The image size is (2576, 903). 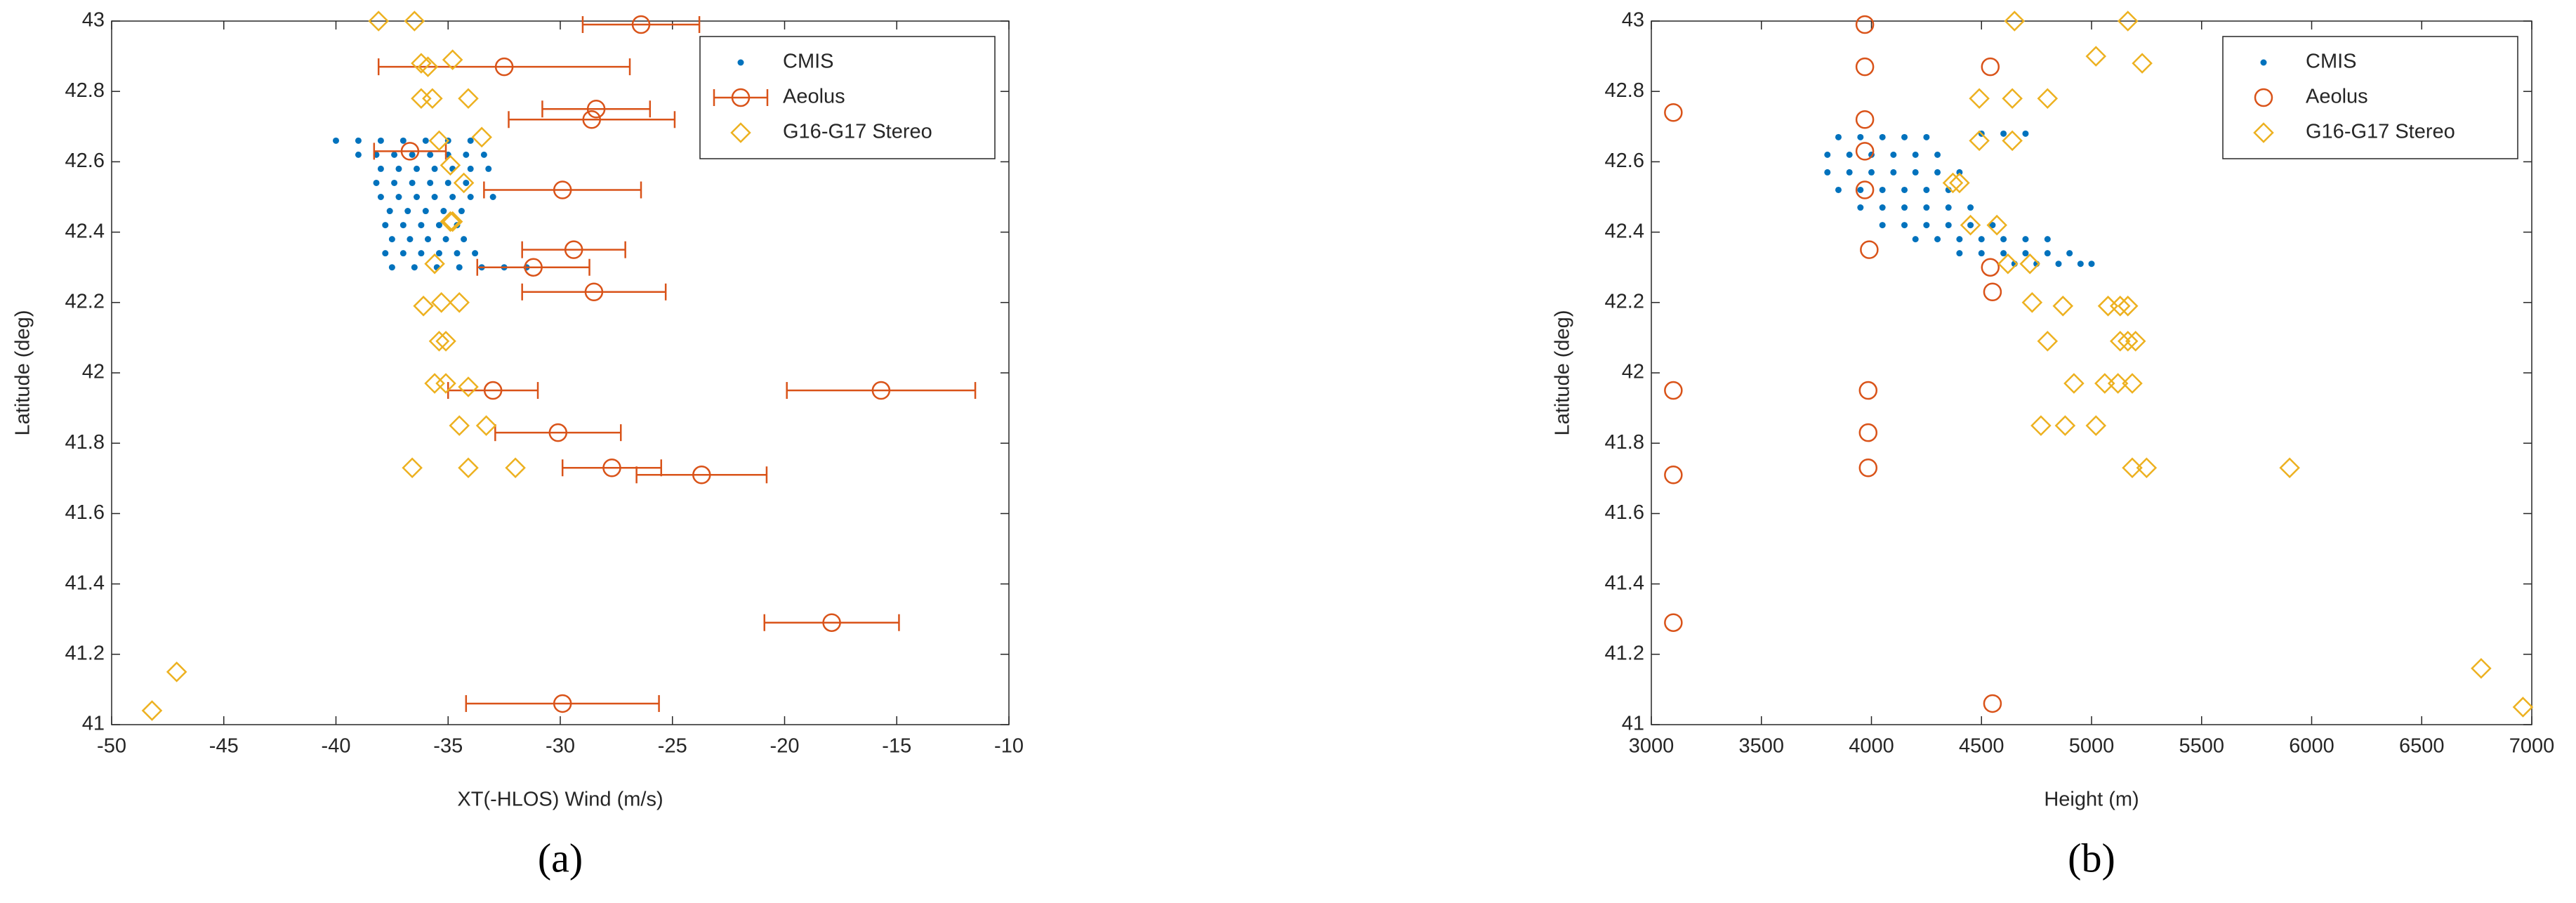 What do you see at coordinates (1761, 746) in the screenshot?
I see `x-tick-label: 3500` at bounding box center [1761, 746].